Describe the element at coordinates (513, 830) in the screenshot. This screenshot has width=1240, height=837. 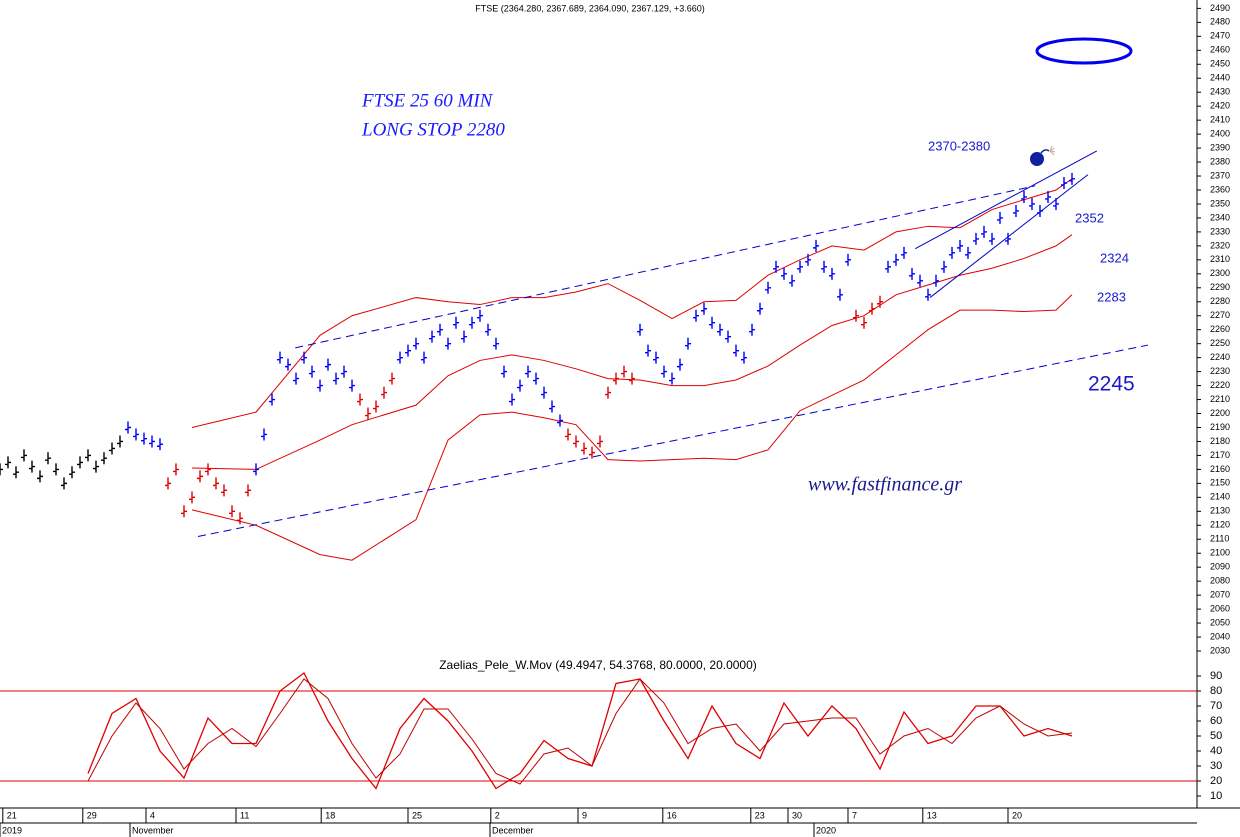
I see `month-label: December` at that location.